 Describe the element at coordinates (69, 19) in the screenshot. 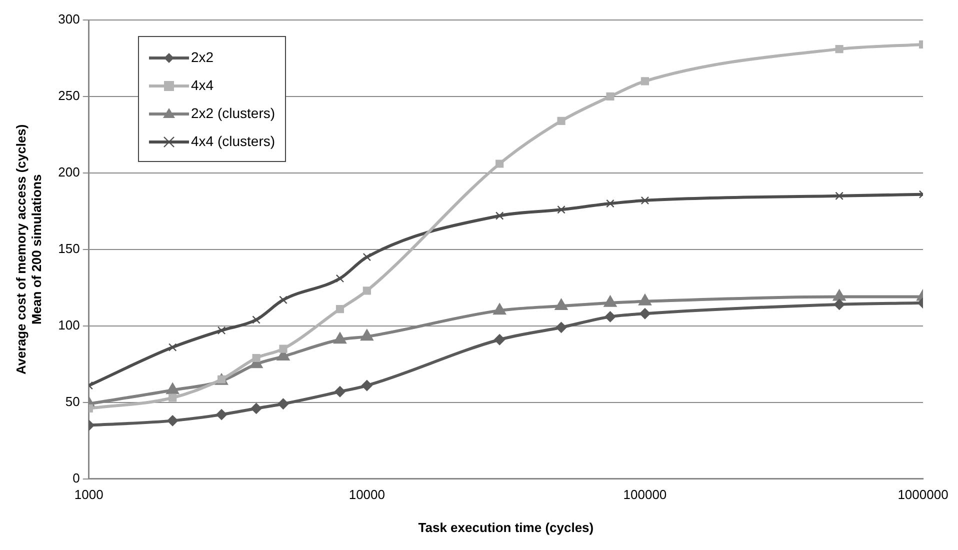

I see `y-tick-label: 300` at that location.